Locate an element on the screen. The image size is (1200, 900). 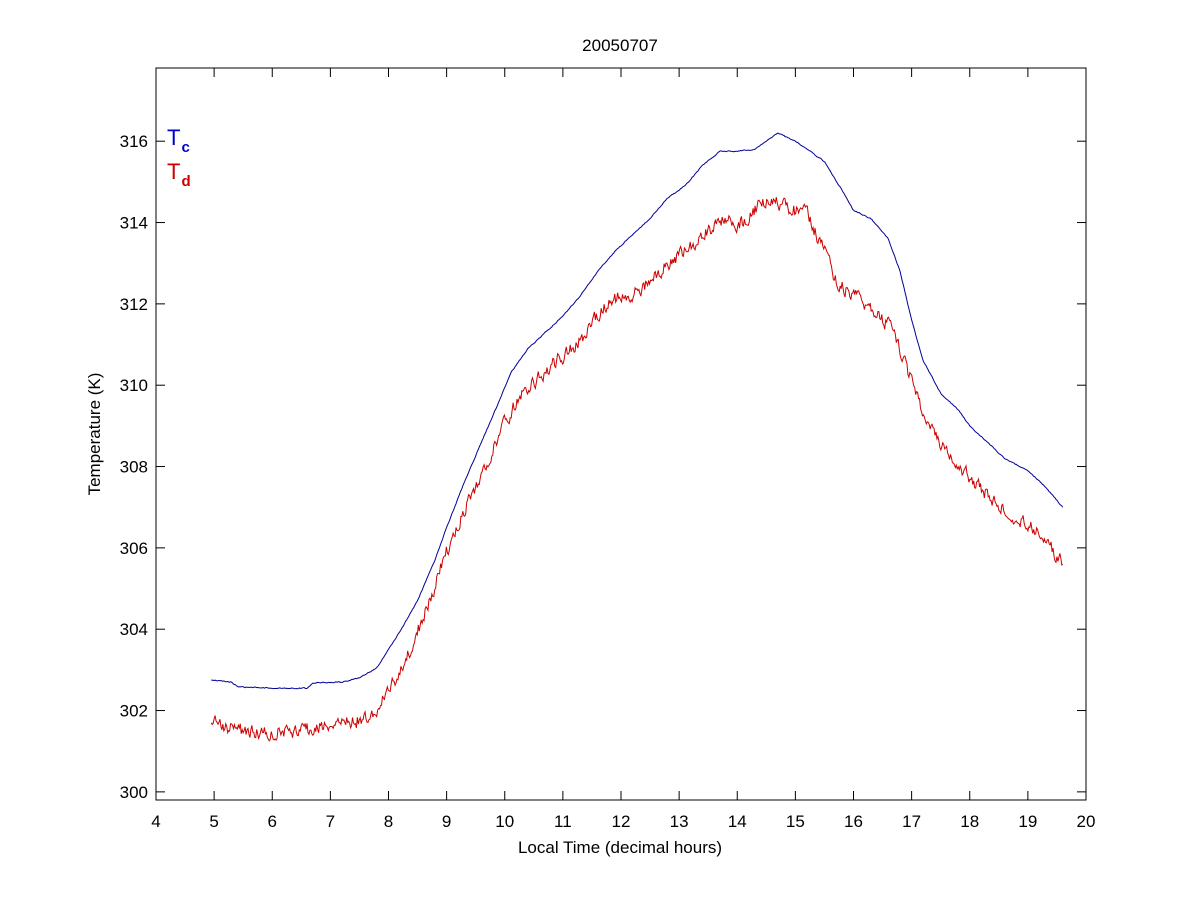
y-tick-label: 312 is located at coordinates (134, 304).